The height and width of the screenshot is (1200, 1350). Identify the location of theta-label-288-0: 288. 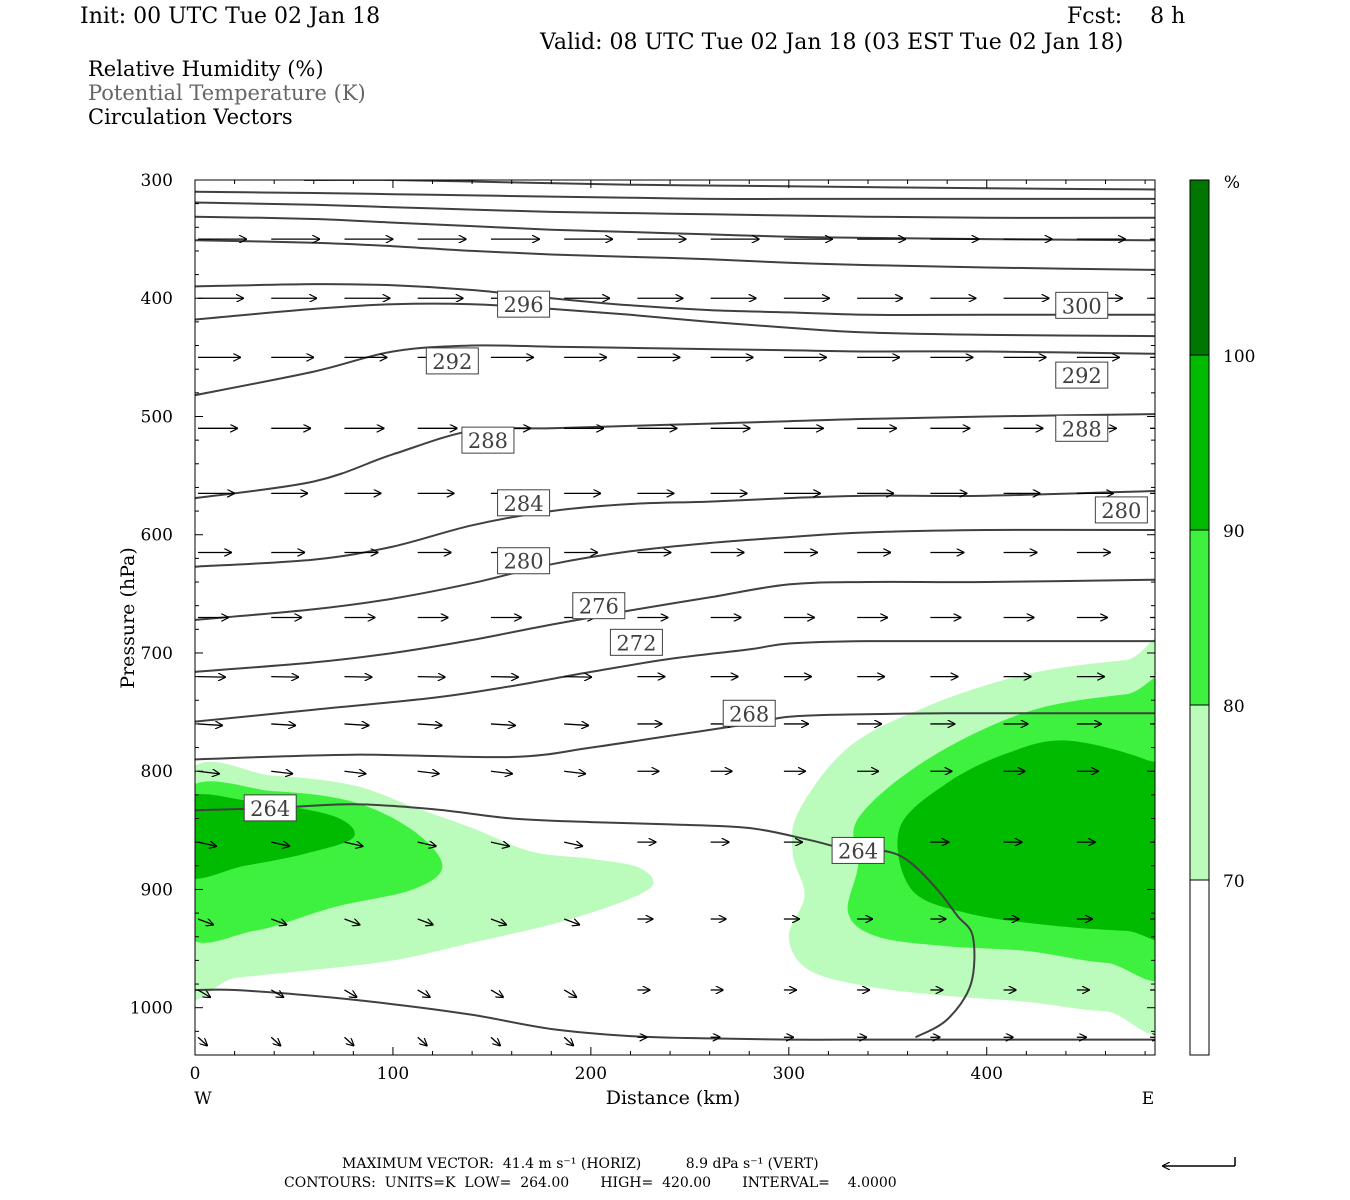
(488, 441).